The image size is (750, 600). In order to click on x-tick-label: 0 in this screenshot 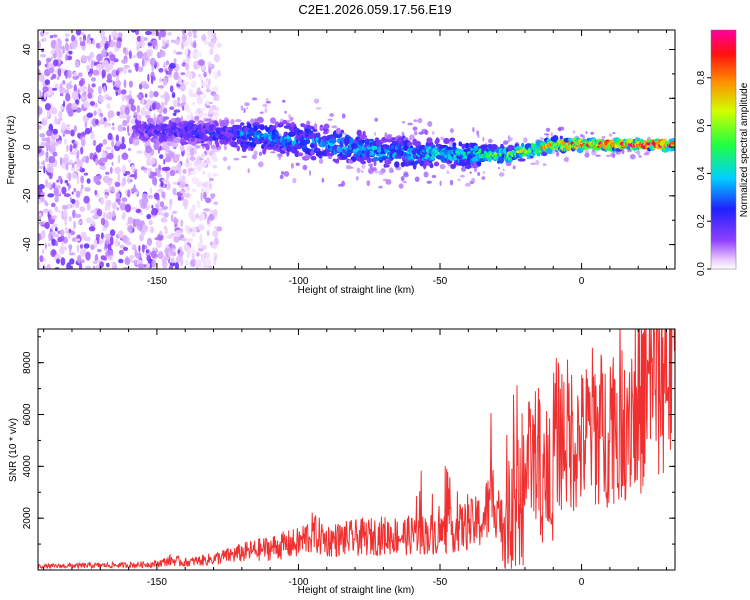, I will do `click(582, 281)`.